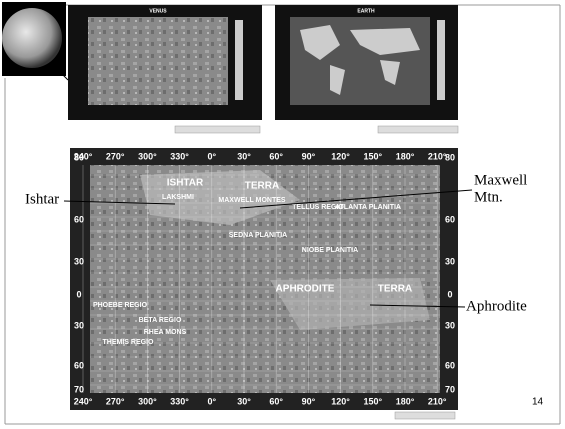 The width and height of the screenshot is (565, 429). I want to click on feature-label: BETA REGIO, so click(160, 320).